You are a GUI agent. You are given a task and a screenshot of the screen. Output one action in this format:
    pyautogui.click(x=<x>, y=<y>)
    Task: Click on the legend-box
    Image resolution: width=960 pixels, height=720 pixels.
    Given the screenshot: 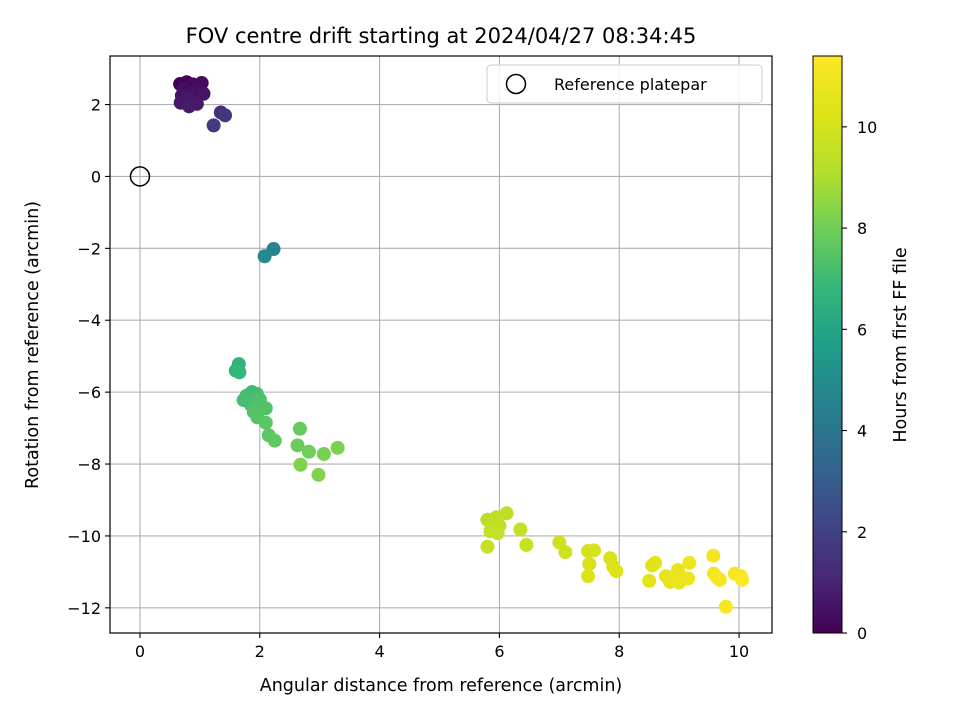 What is the action you would take?
    pyautogui.click(x=624, y=84)
    